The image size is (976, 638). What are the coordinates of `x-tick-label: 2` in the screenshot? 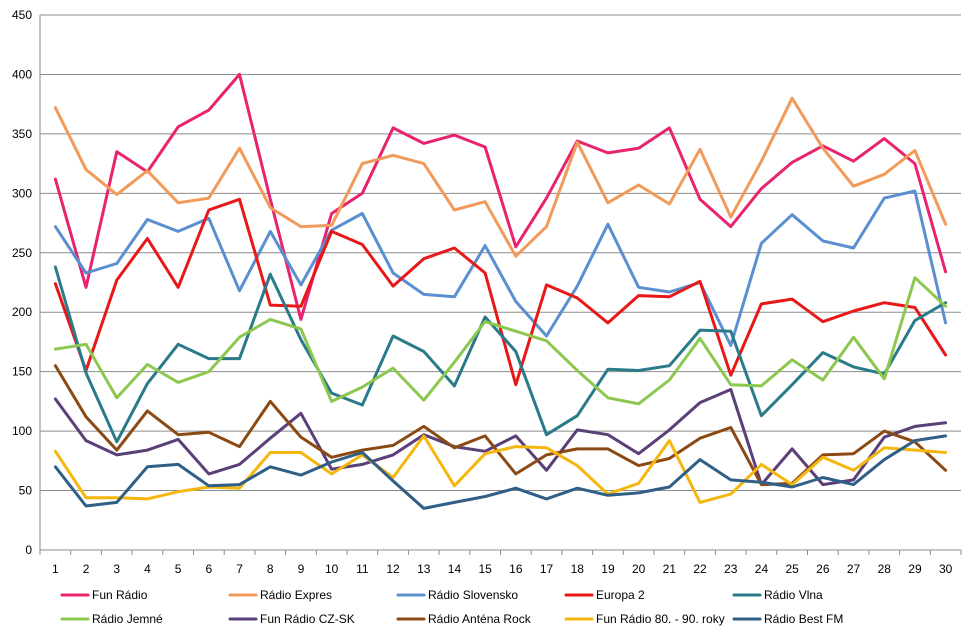 It's located at (86, 569).